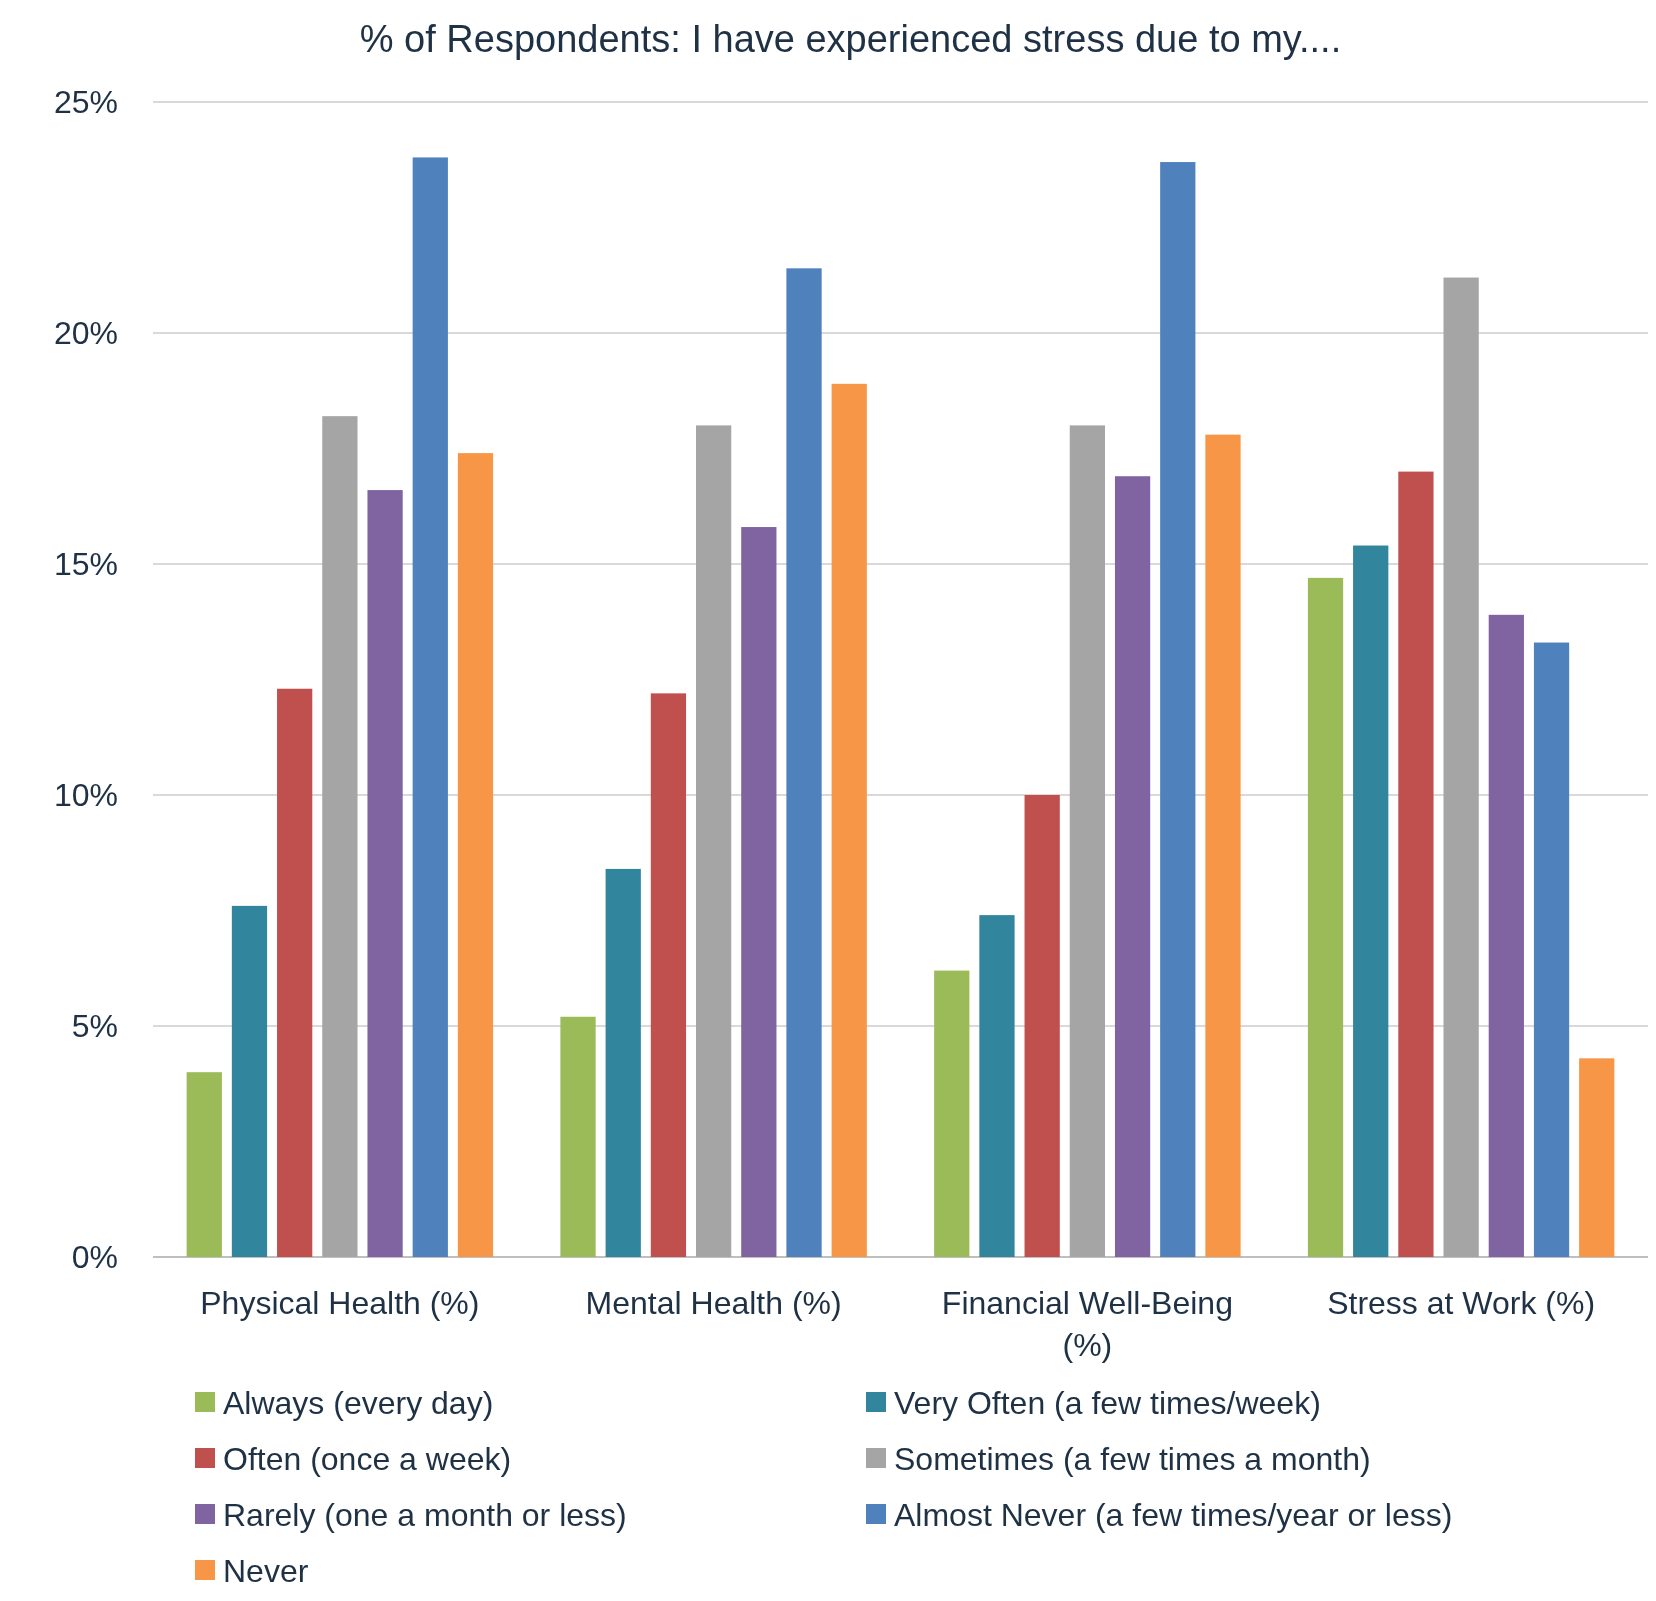  Describe the element at coordinates (94, 1026) in the screenshot. I see `y-tick-label: 5%` at that location.